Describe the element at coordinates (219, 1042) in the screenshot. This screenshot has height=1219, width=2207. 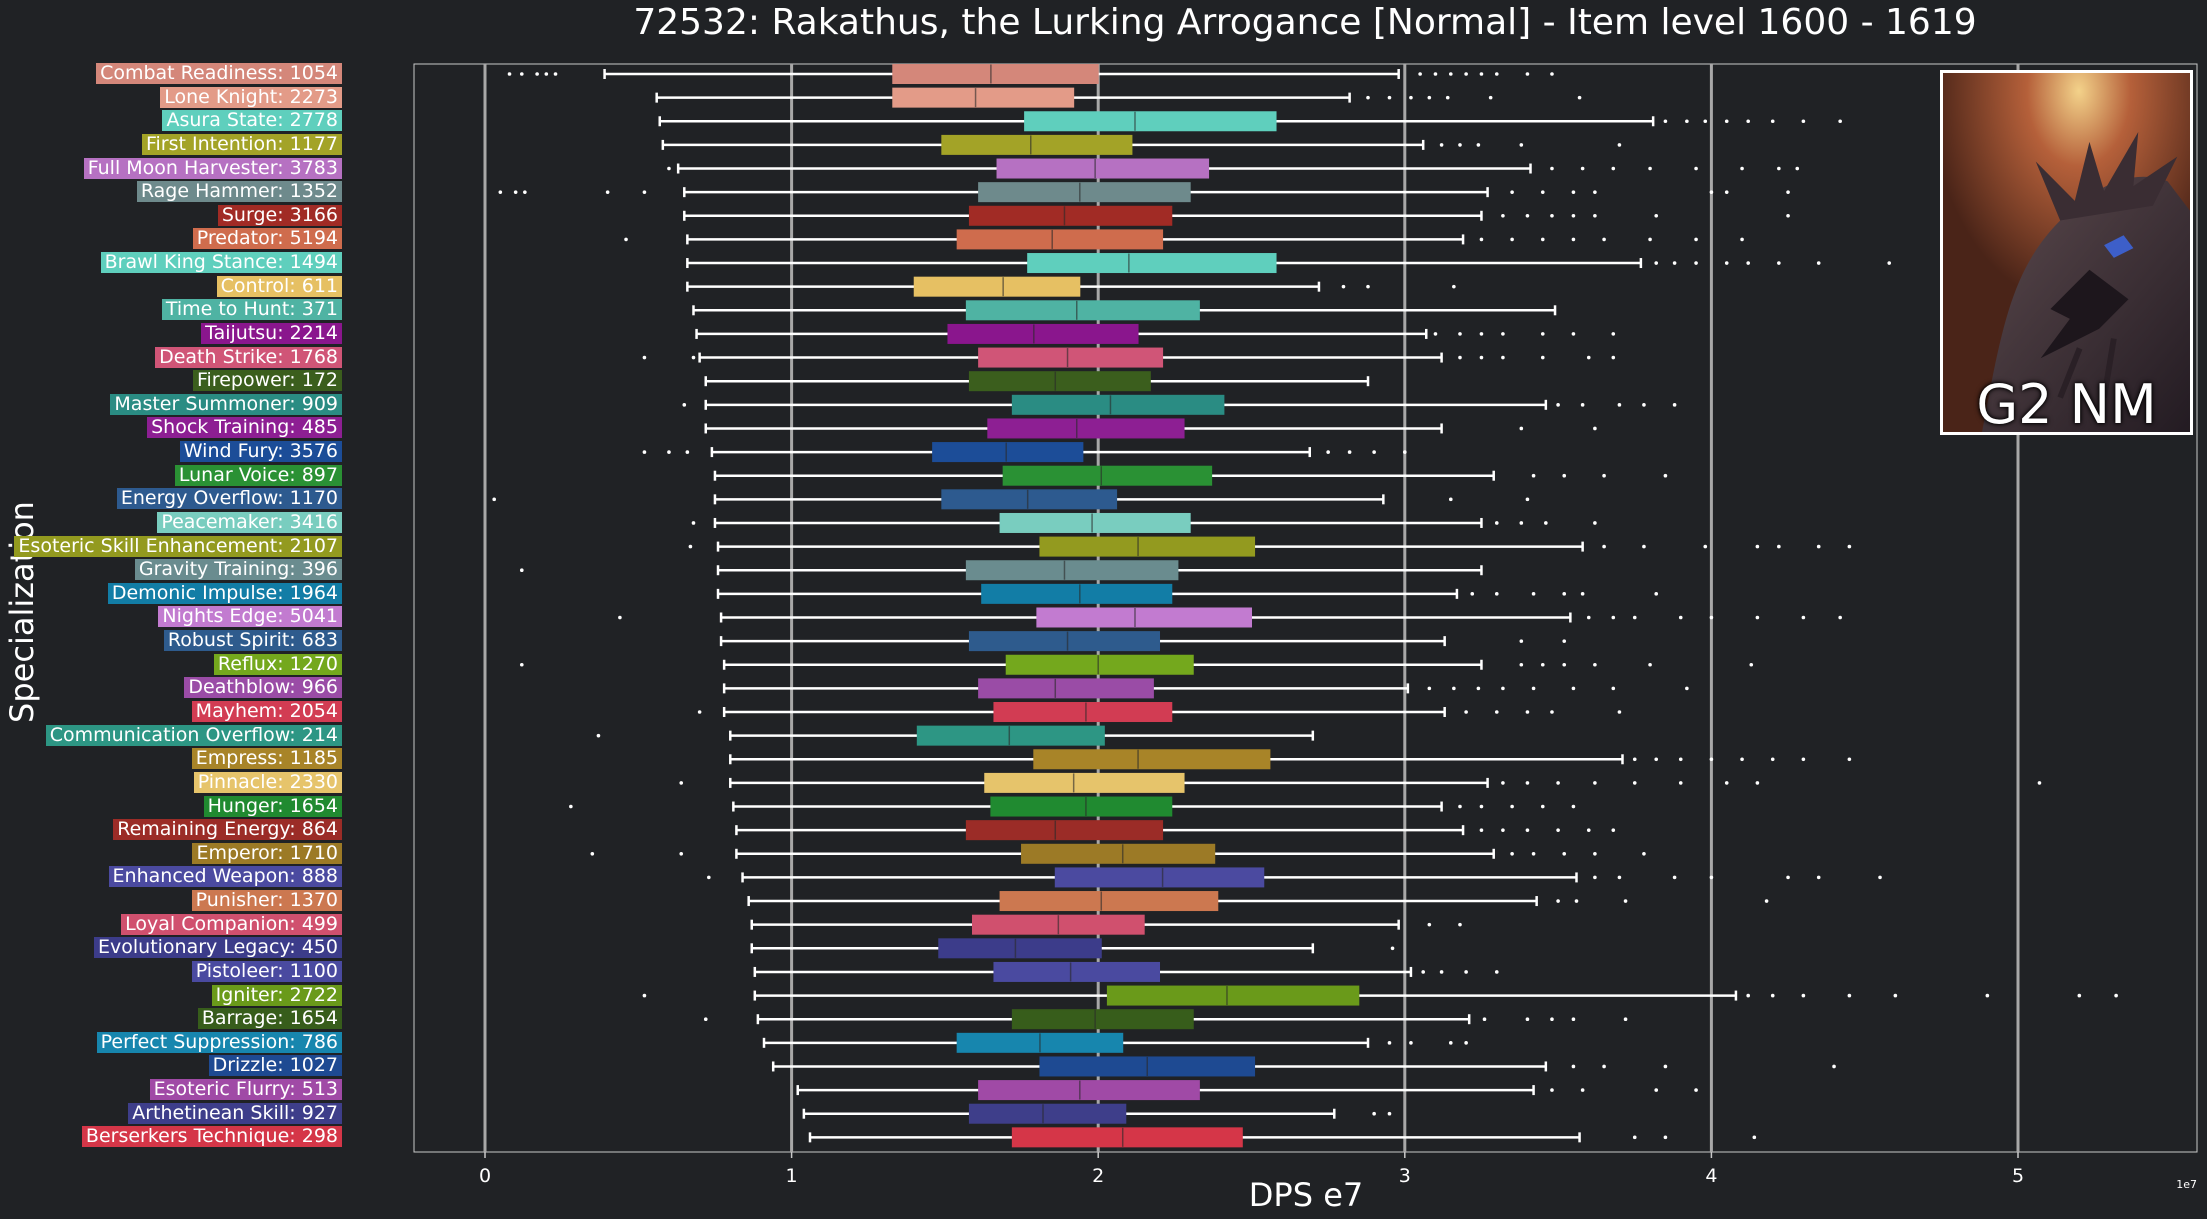
I see `specialization-label: Perfect Suppression: 786` at that location.